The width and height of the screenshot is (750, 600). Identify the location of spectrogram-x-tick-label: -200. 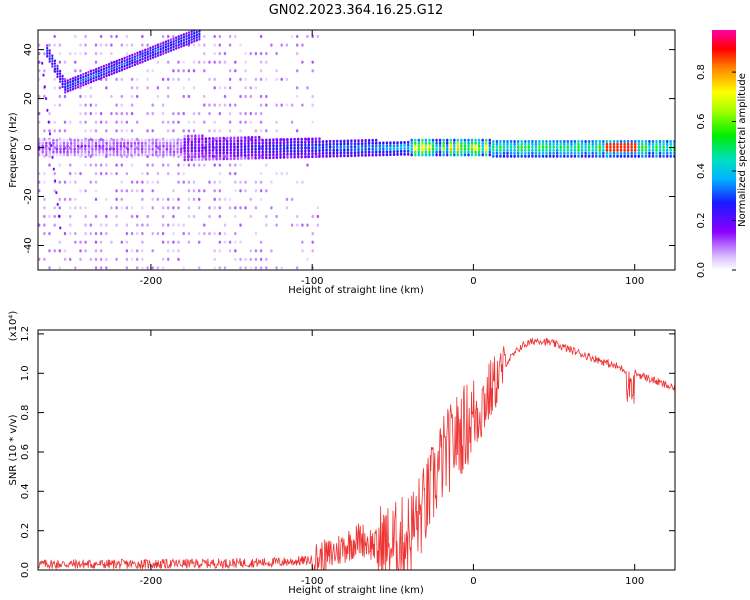
(151, 281).